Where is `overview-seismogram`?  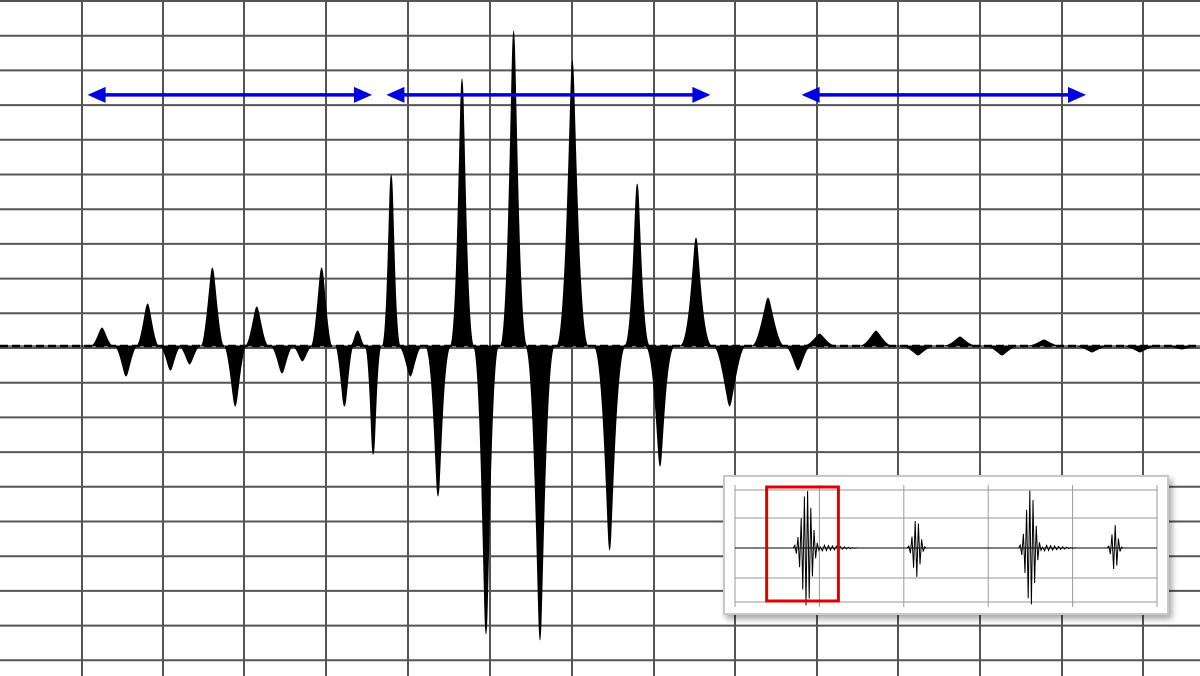 overview-seismogram is located at coordinates (946, 546).